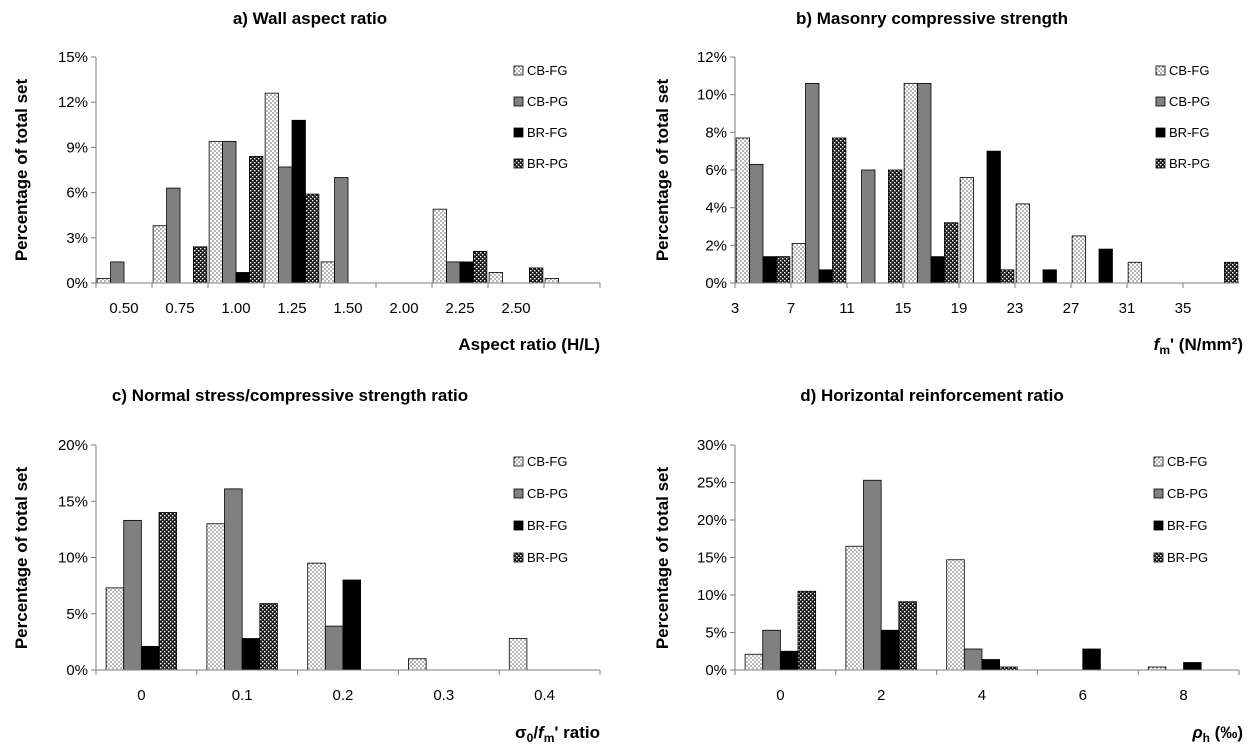 This screenshot has width=1255, height=754. Describe the element at coordinates (982, 695) in the screenshot. I see `x-tick-label: 4` at that location.